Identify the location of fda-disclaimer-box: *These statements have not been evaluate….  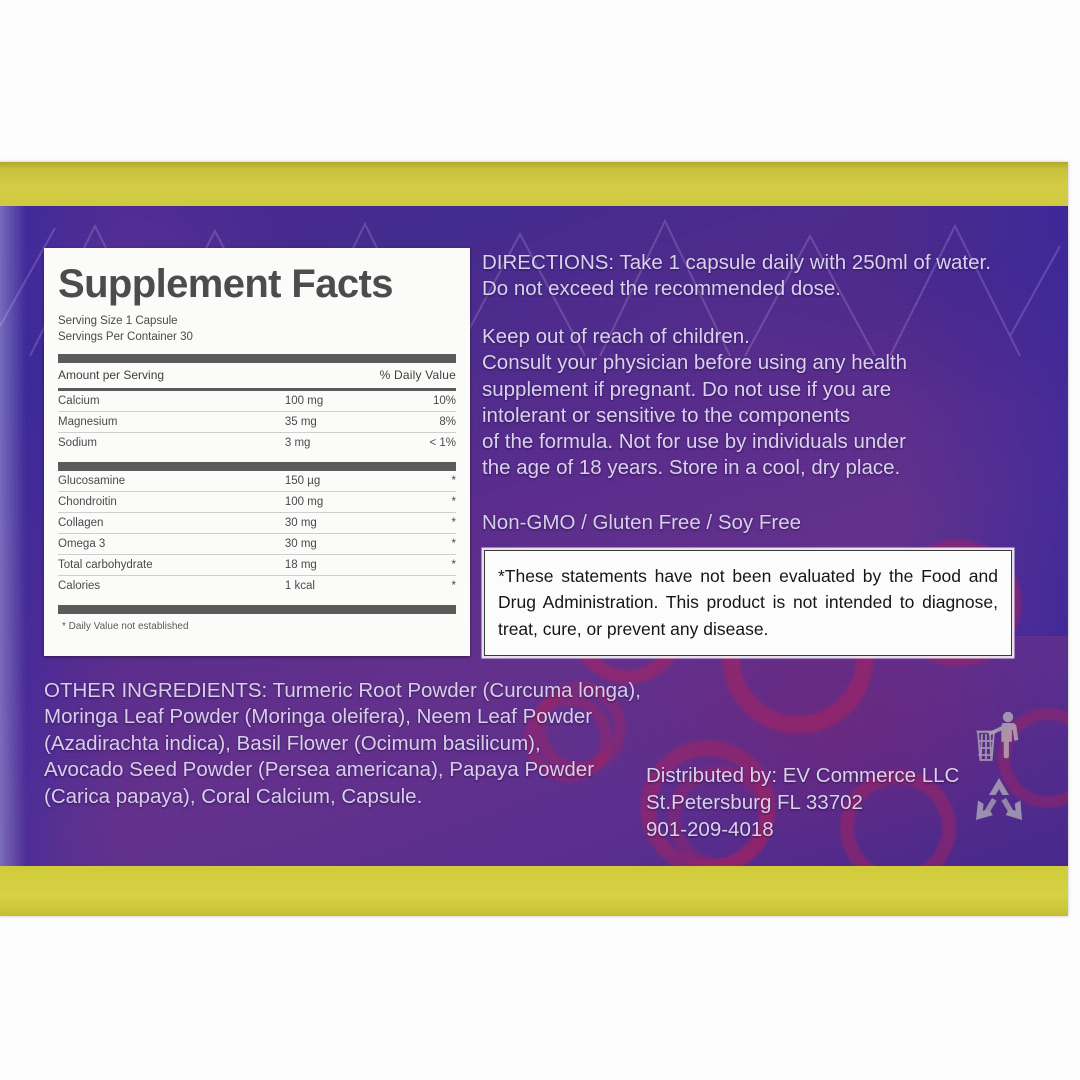
(748, 603).